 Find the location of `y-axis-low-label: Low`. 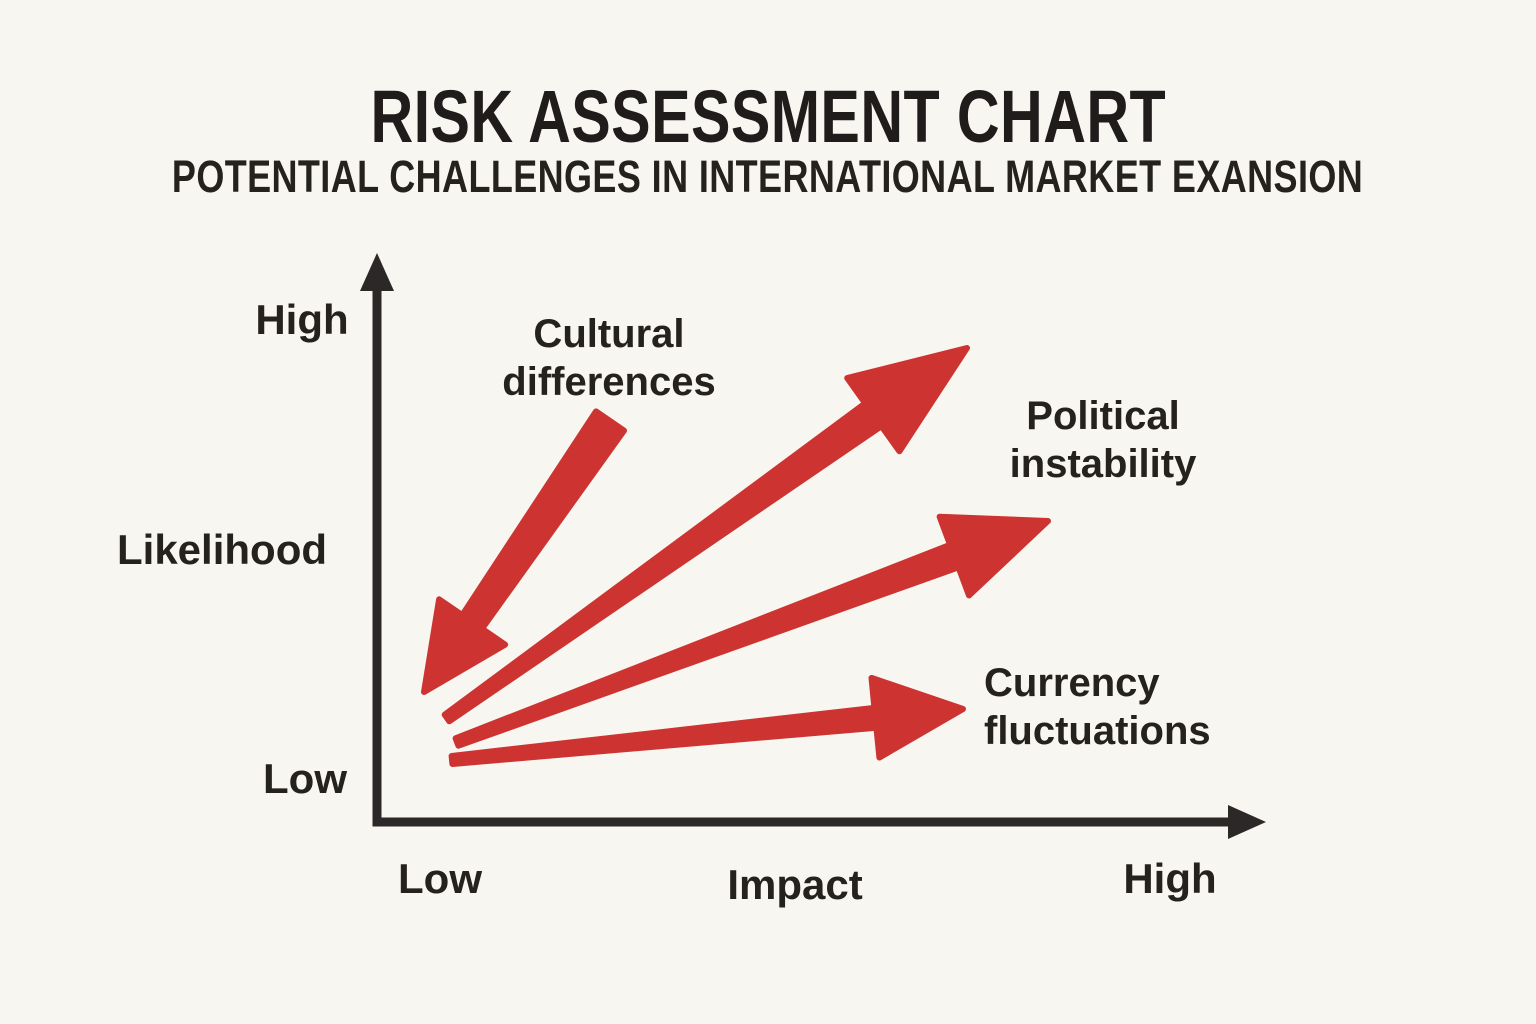

y-axis-low-label: Low is located at coordinates (305, 778).